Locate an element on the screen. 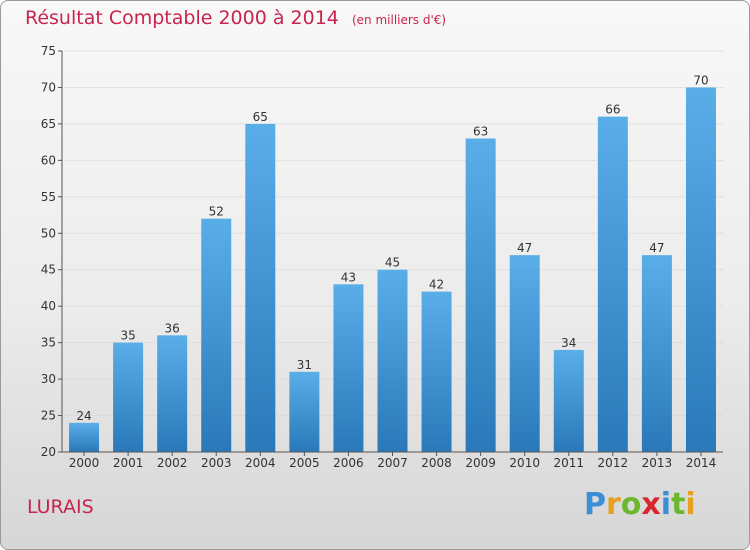  value-label: 52 is located at coordinates (216, 212).